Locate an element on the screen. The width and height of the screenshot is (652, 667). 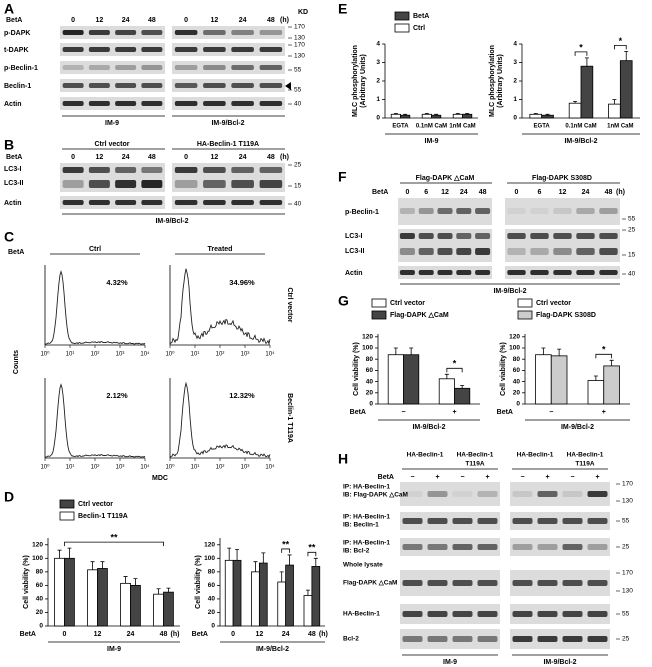
x-tick-label: 10² is located at coordinates (220, 355).